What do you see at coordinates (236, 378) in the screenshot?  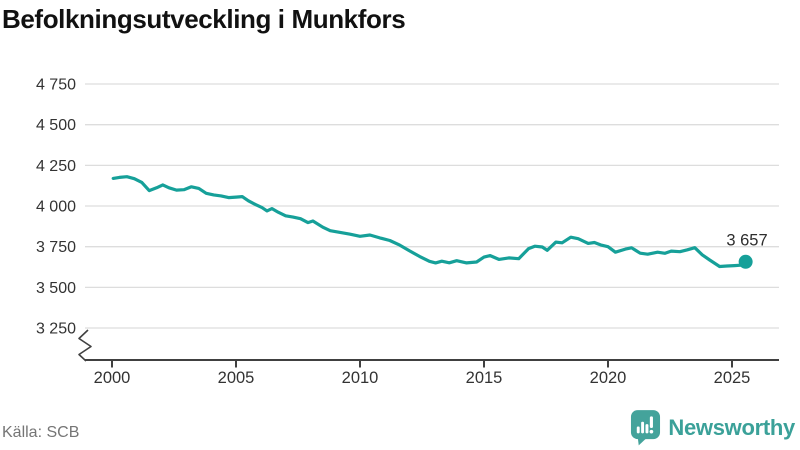 I see `x-axis-tick-label: 2005` at bounding box center [236, 378].